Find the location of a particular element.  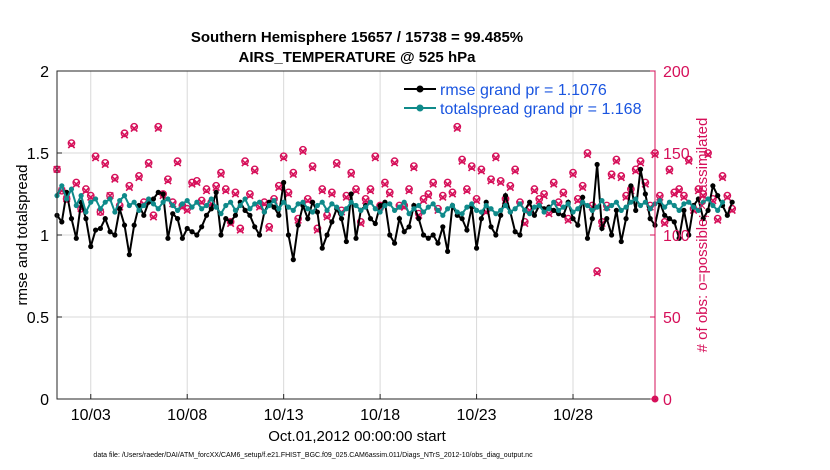

y-right-tick-label: 150 is located at coordinates (676, 154).